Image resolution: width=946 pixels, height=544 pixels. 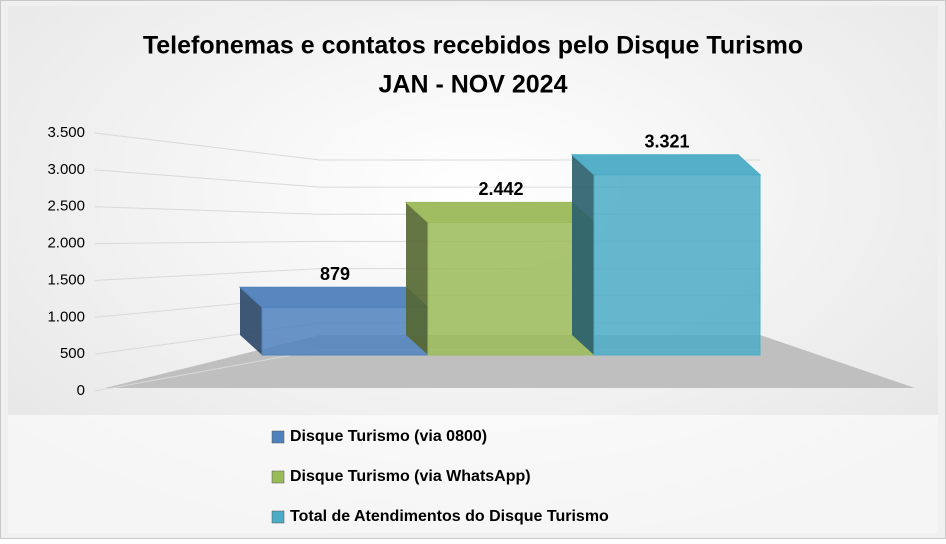 What do you see at coordinates (473, 85) in the screenshot?
I see `chart-title: JAN - NOV 2024` at bounding box center [473, 85].